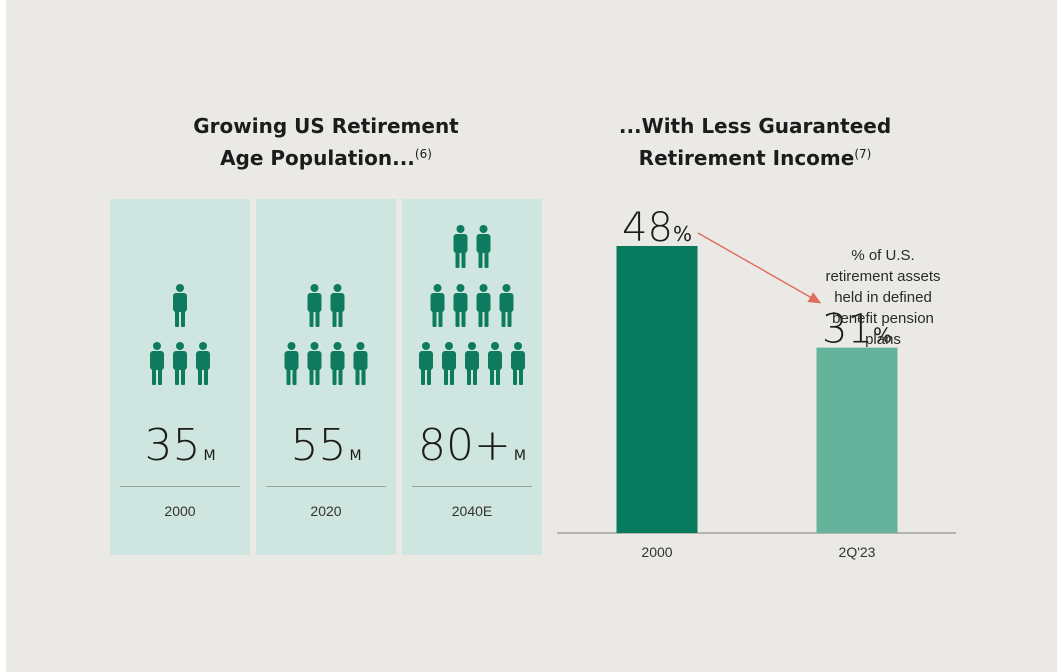  I want to click on category-label: 2000, so click(656, 552).